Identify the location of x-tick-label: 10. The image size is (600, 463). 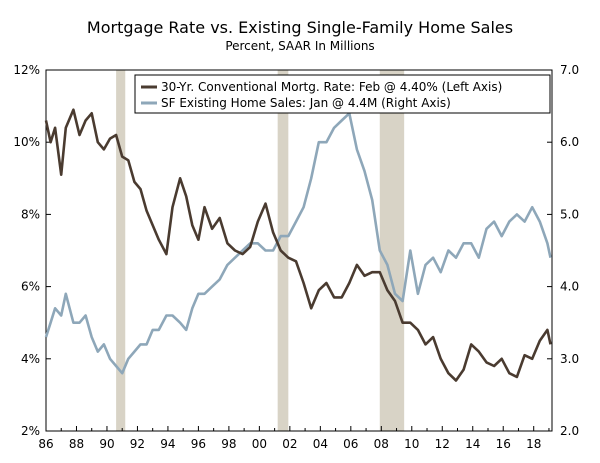
(411, 444).